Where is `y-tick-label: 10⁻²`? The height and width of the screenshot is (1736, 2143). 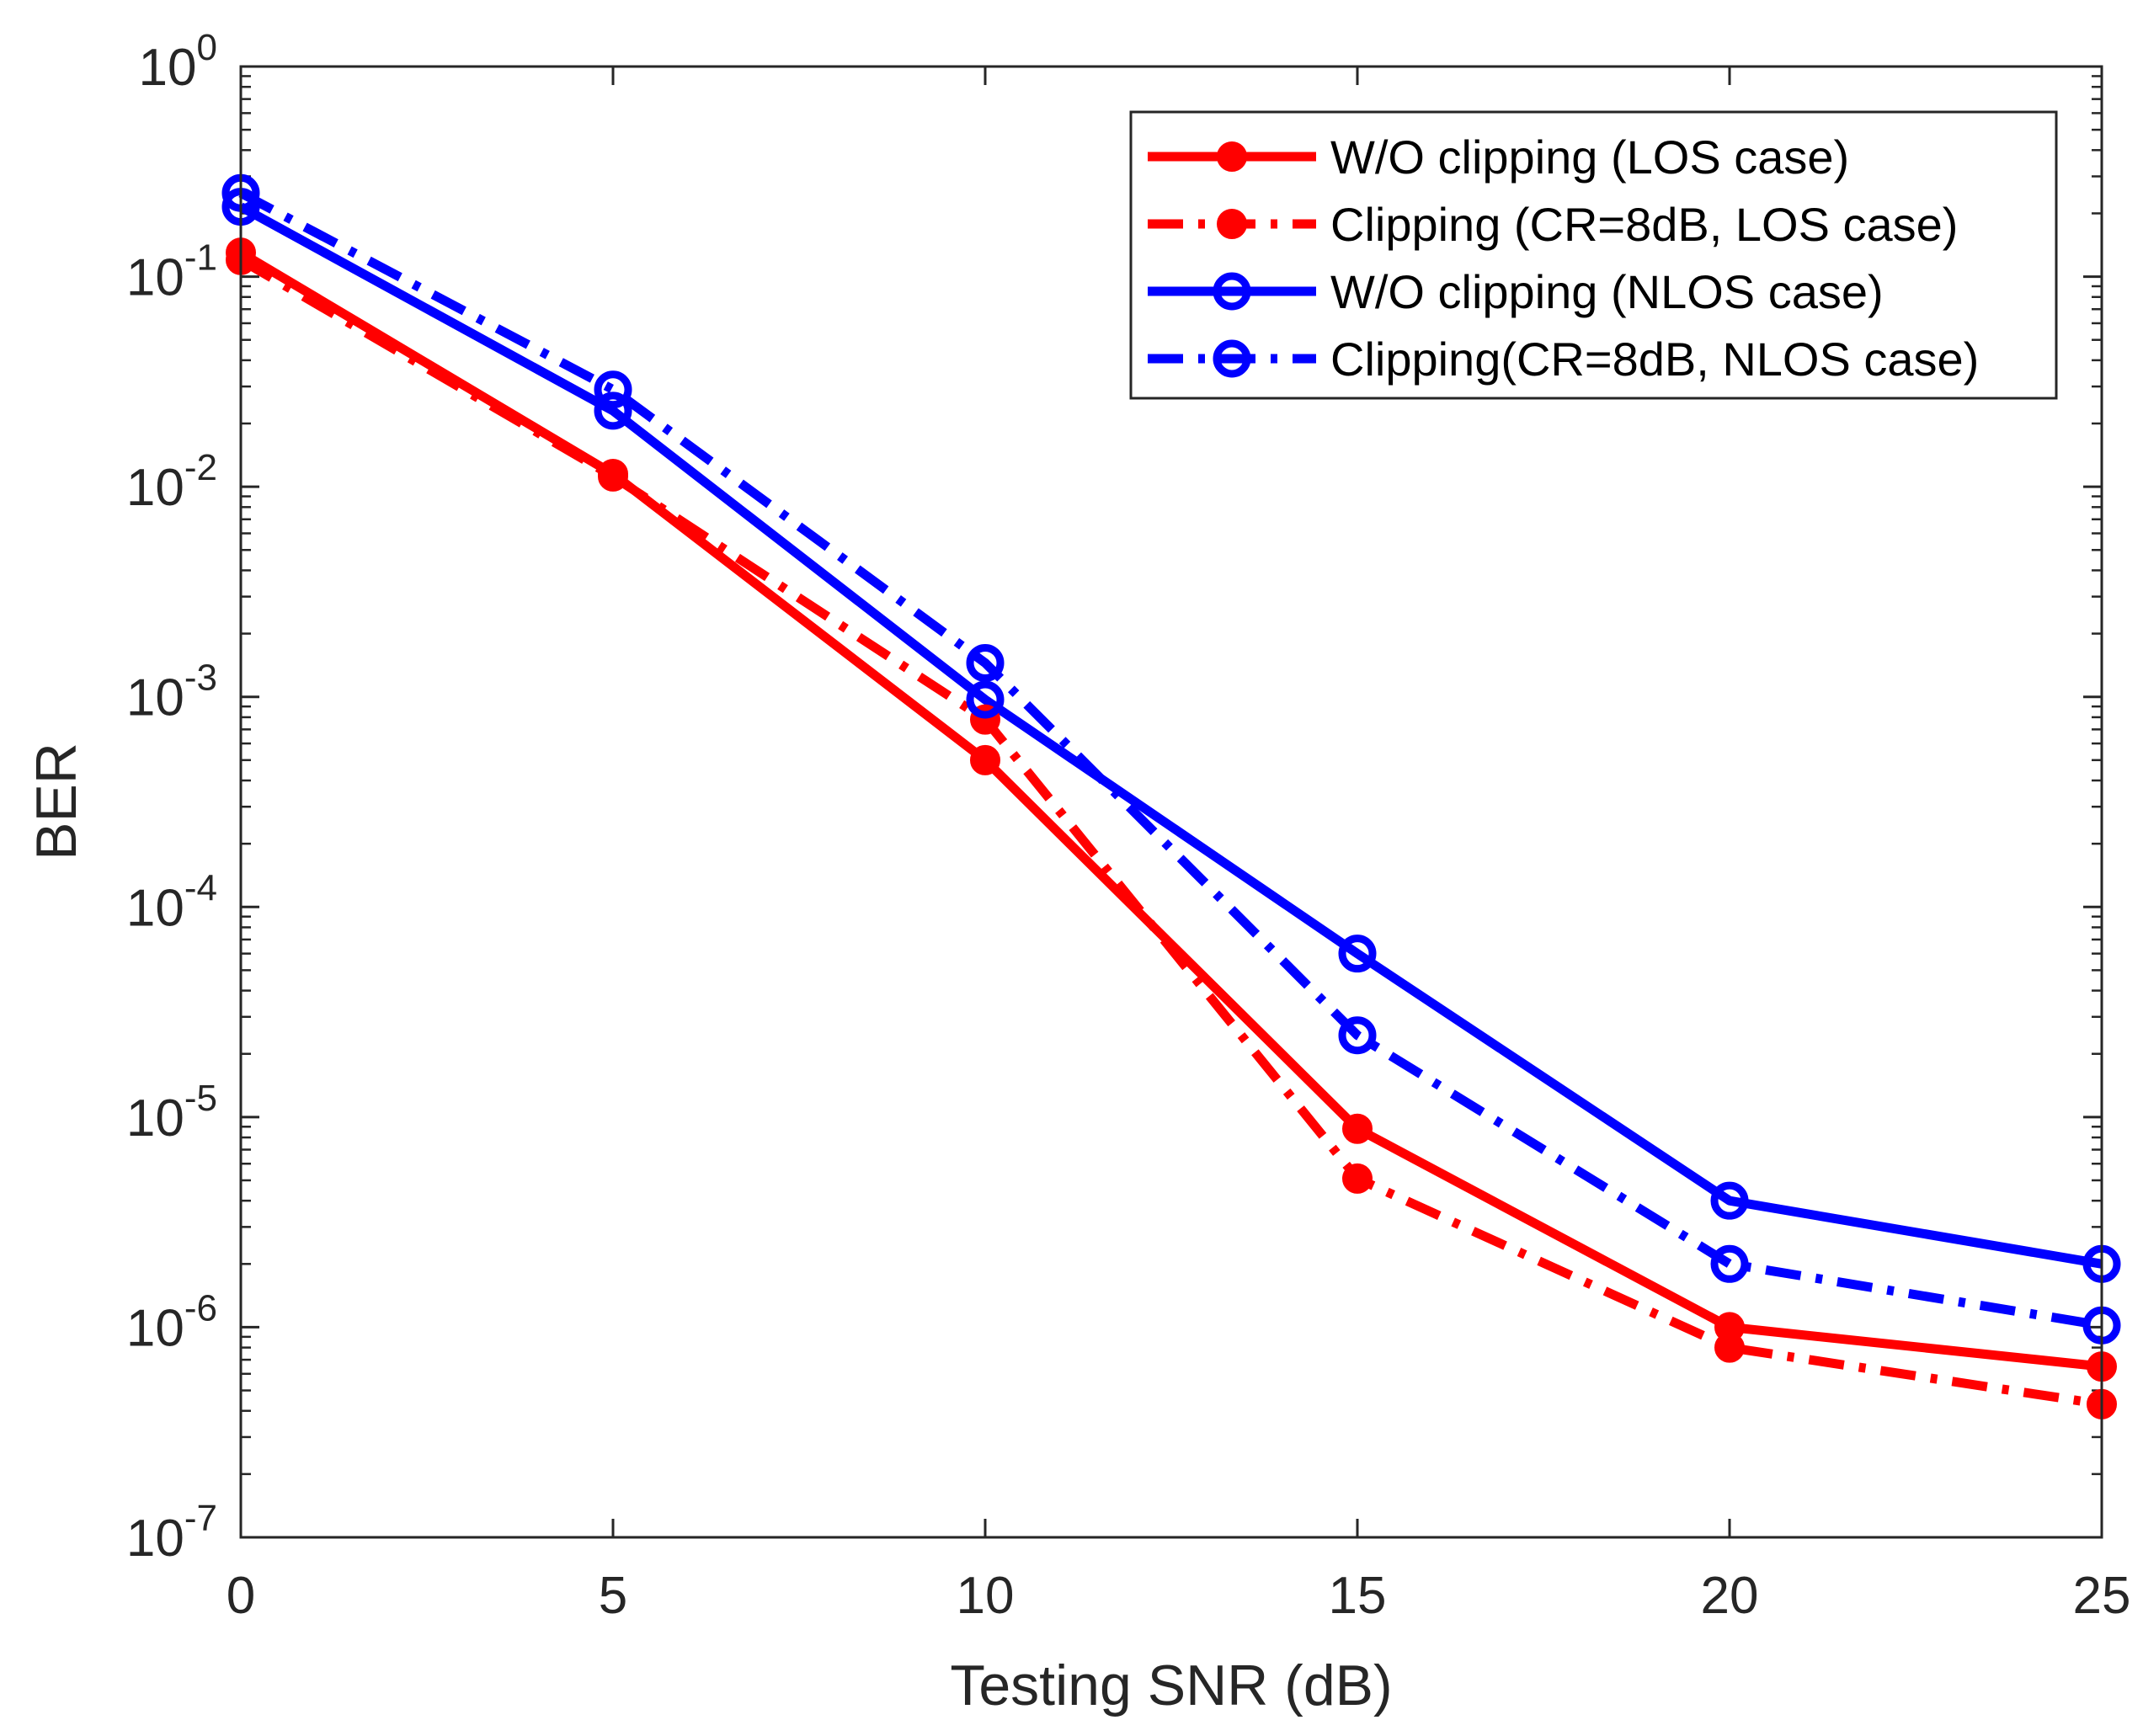
y-tick-label: 10⁻² is located at coordinates (171, 482).